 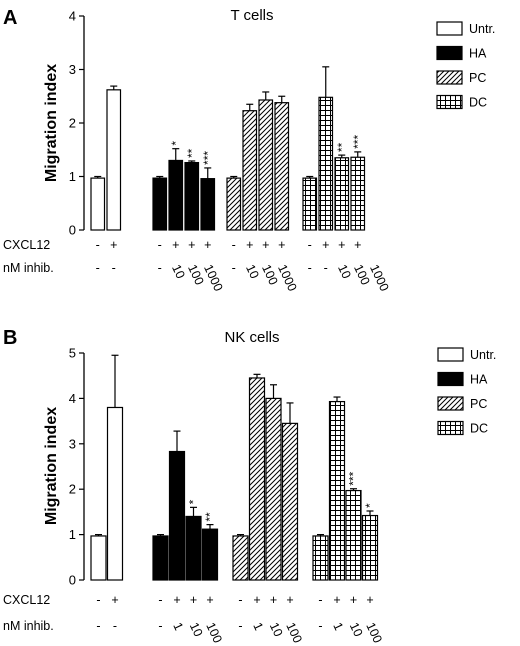 What do you see at coordinates (10, 18) in the screenshot?
I see `panel-letter: A` at bounding box center [10, 18].